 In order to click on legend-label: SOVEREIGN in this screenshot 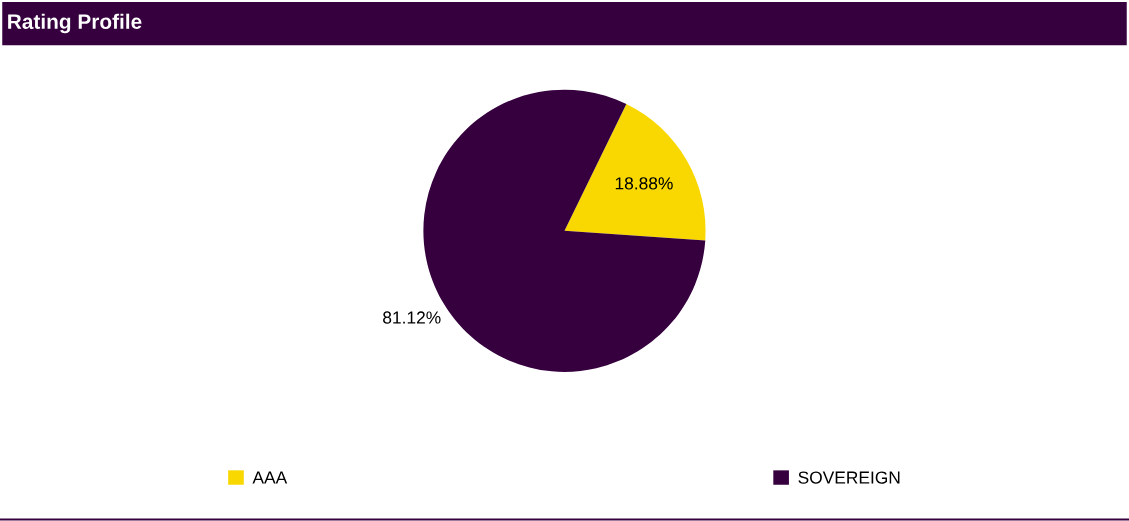, I will do `click(849, 477)`.